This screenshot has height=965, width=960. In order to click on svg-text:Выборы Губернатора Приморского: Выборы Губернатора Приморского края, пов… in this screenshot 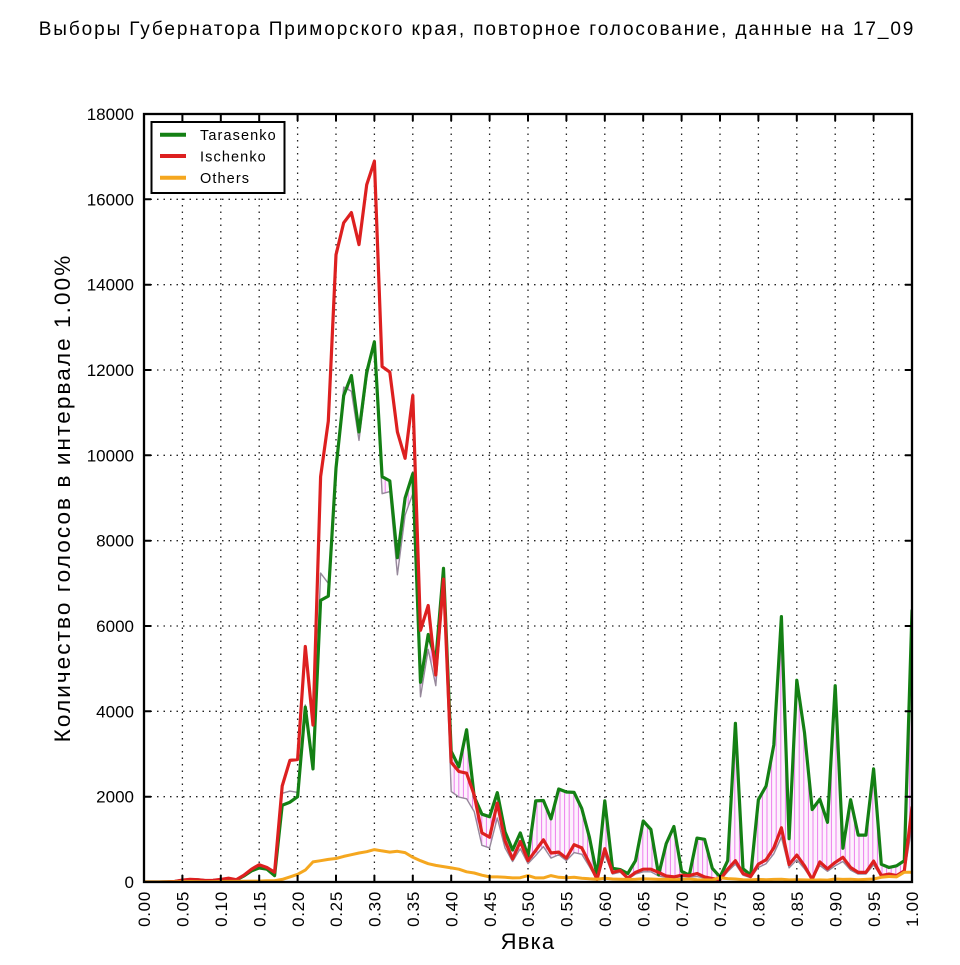, I will do `click(477, 29)`.